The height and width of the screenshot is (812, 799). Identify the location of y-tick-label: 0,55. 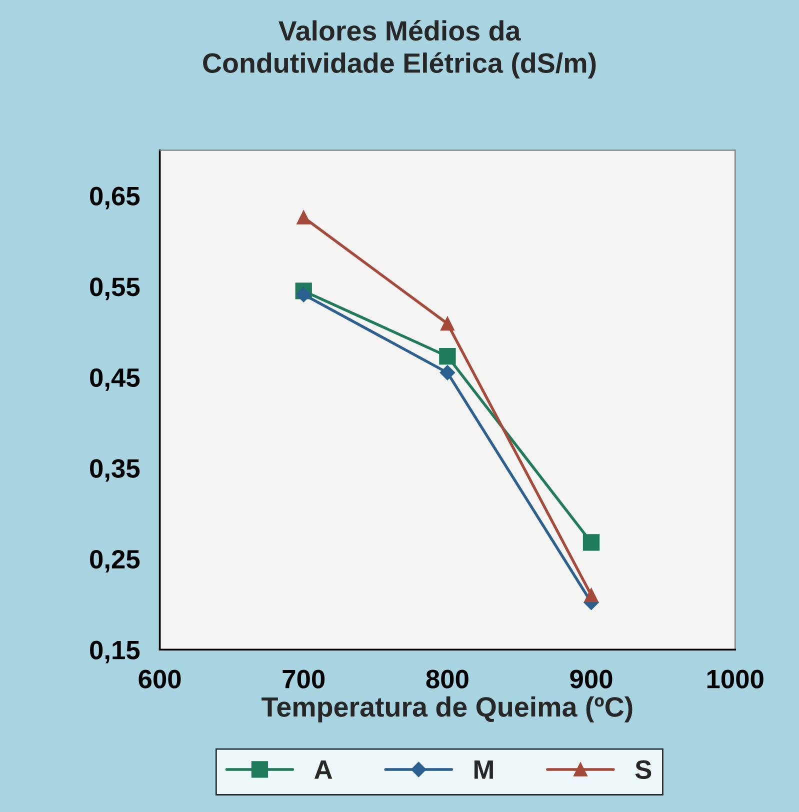
(115, 289).